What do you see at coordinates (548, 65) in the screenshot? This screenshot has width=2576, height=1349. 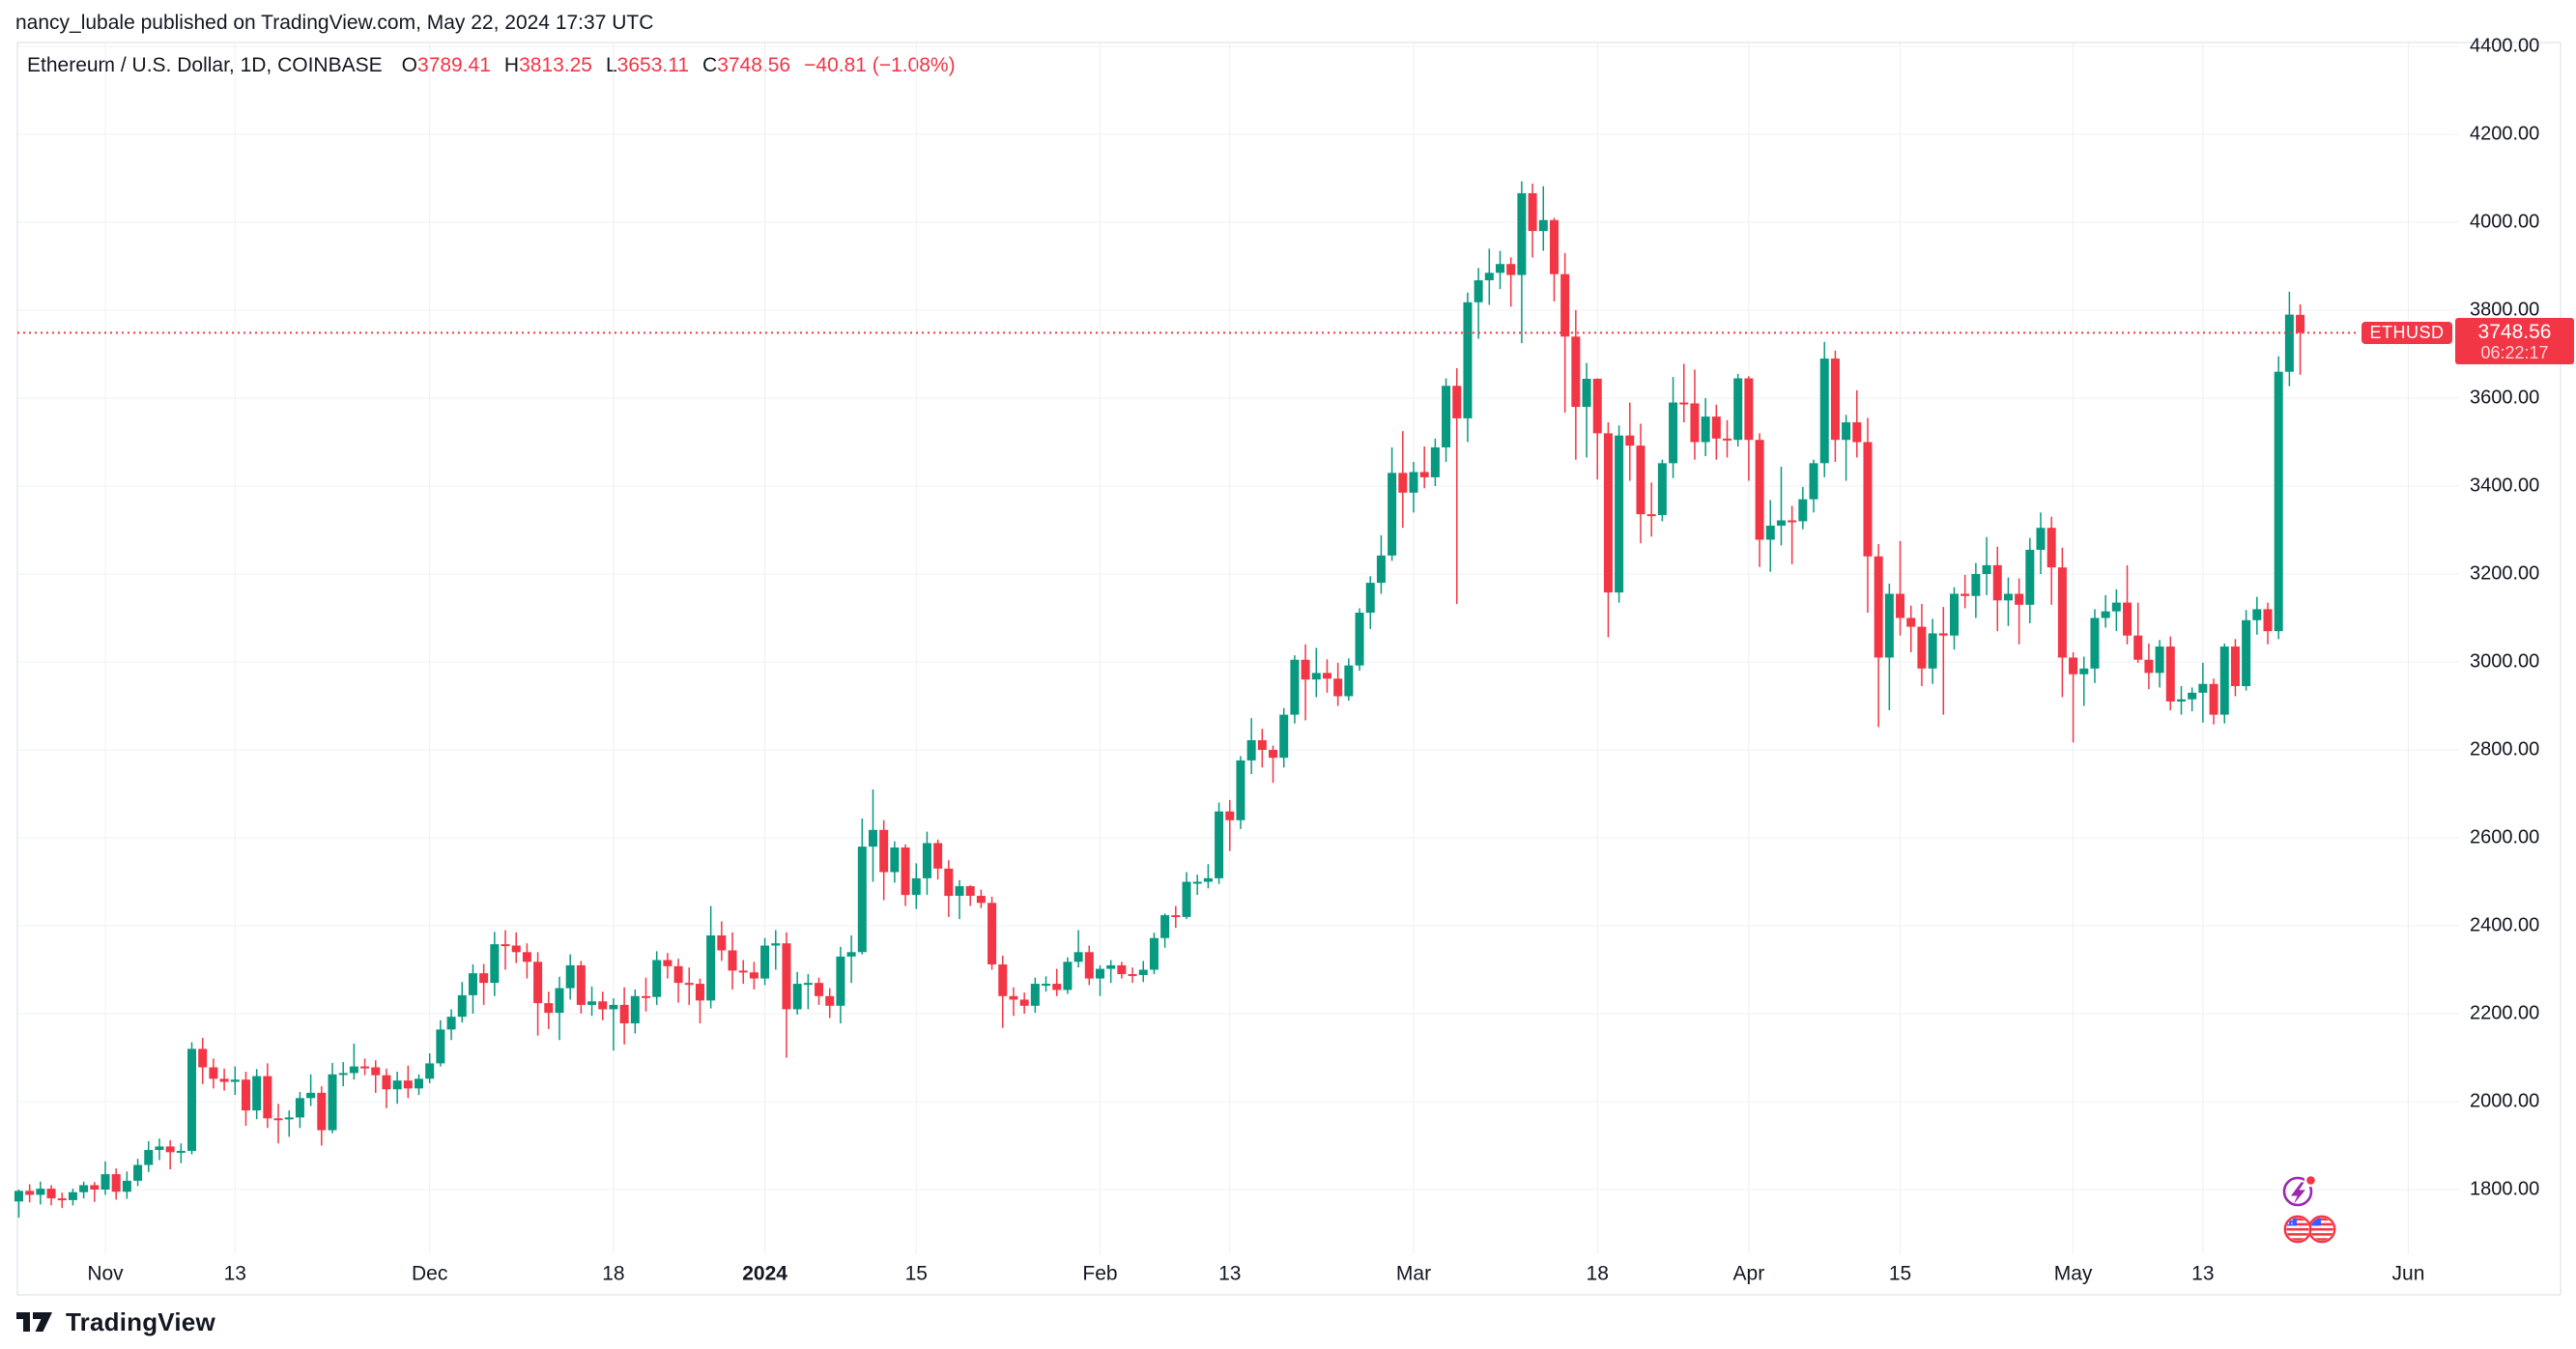 I see `ohlc-high: H3813.25` at bounding box center [548, 65].